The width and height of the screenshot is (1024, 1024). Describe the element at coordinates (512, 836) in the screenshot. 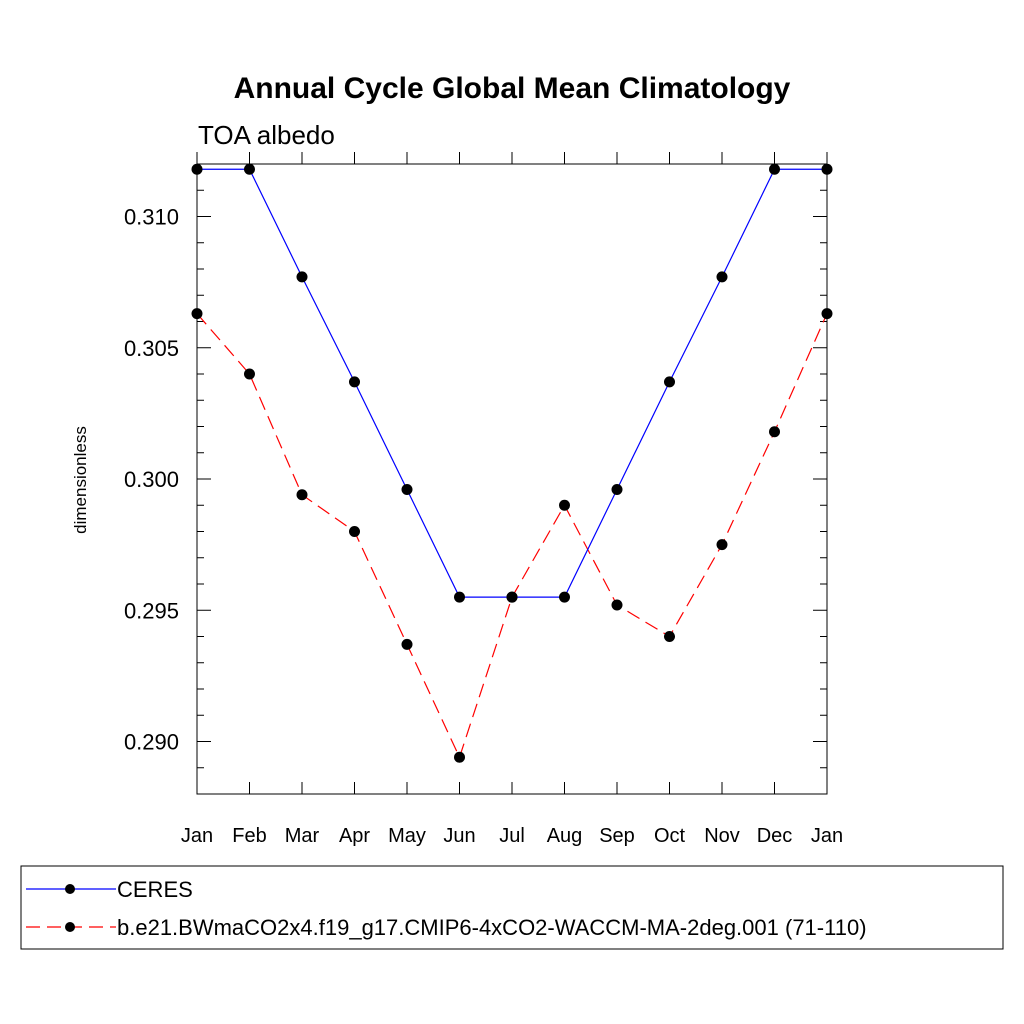

I see `x-tick-label: Jul` at that location.